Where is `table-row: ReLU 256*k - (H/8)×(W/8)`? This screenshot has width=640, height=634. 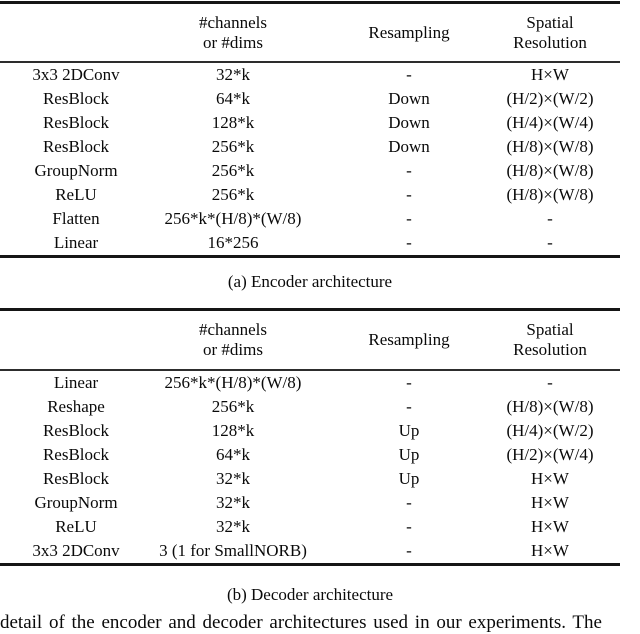 table-row: ReLU 256*k - (H/8)×(W/8) is located at coordinates (310, 195).